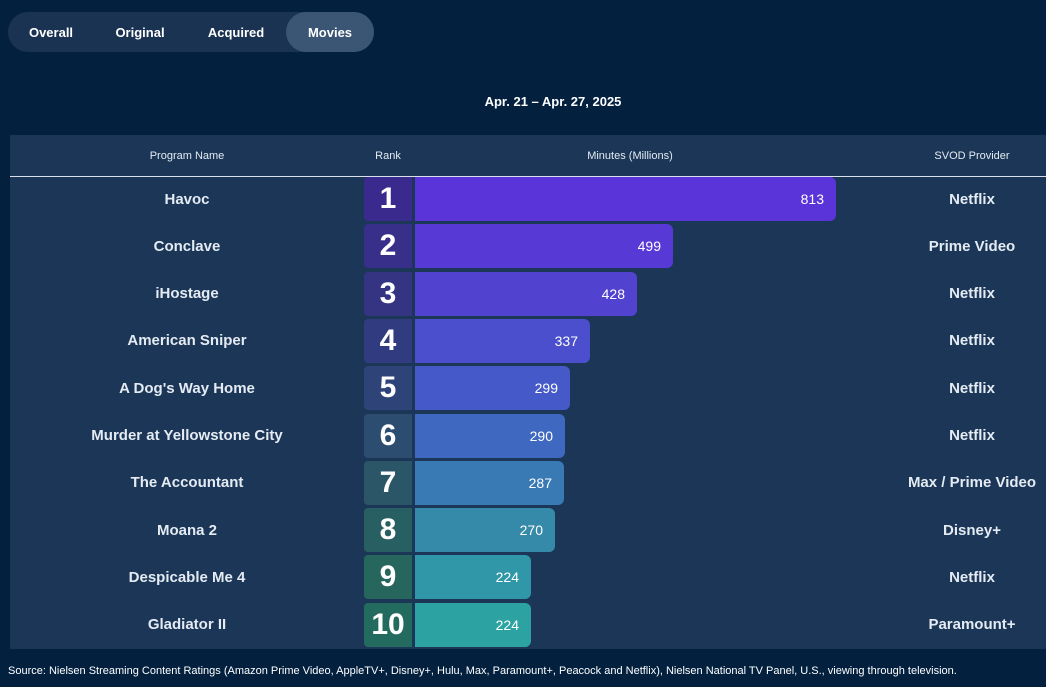 This screenshot has width=1046, height=687. I want to click on category-tabs: Overall Original Acquired Movies, so click(191, 32).